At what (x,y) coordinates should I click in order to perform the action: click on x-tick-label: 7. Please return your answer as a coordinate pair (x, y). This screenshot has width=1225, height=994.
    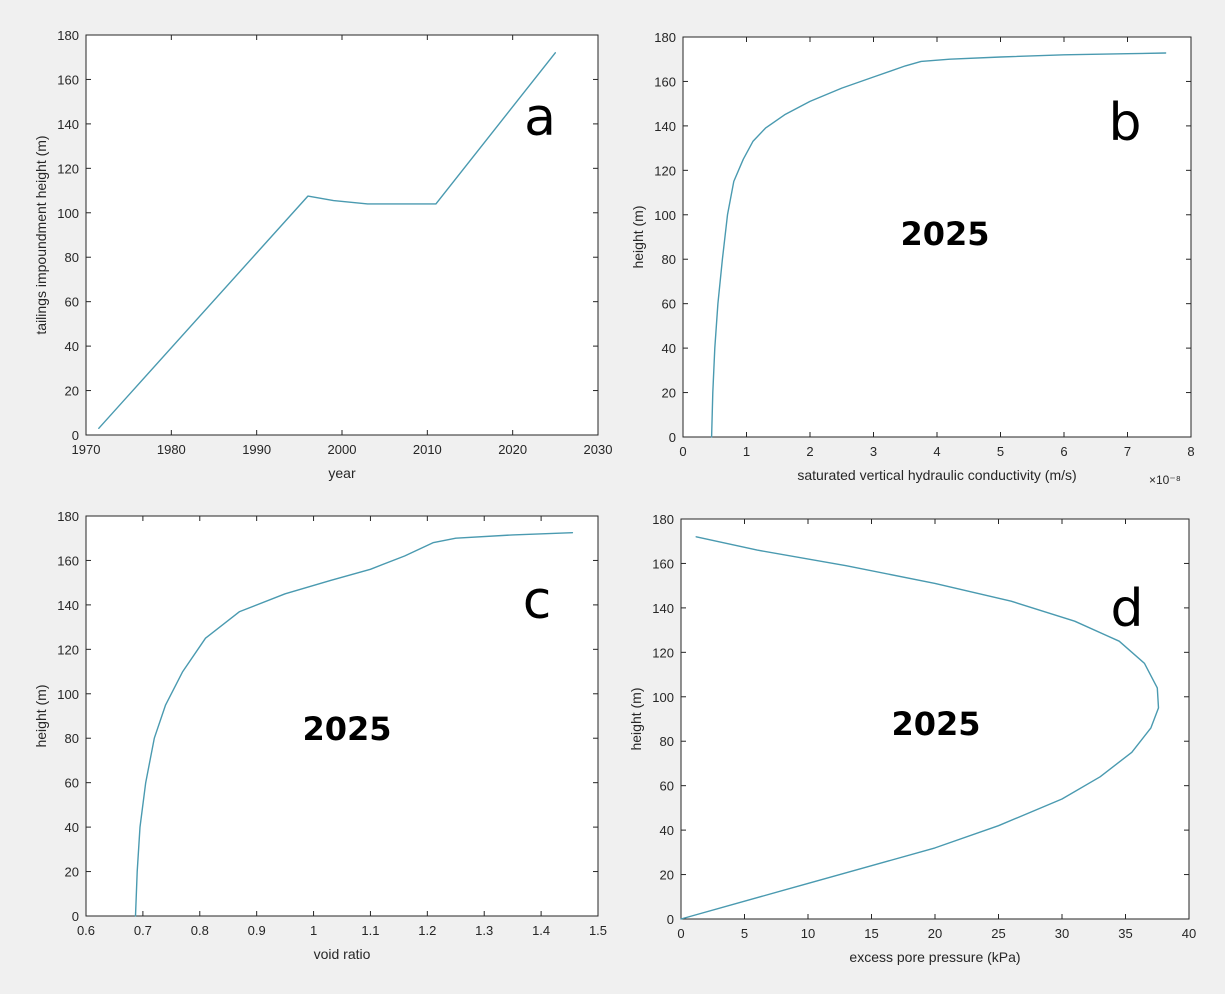
    Looking at the image, I should click on (1127, 451).